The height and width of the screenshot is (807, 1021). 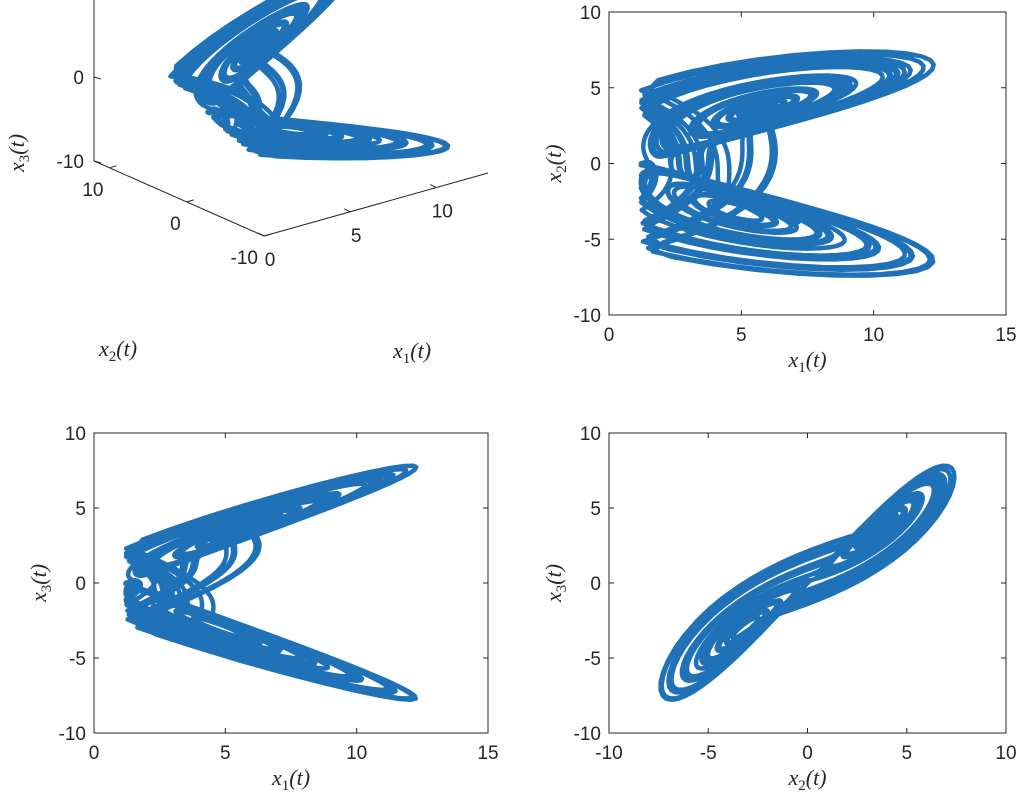 What do you see at coordinates (376, 204) in the screenshot?
I see `axis-x1-3d` at bounding box center [376, 204].